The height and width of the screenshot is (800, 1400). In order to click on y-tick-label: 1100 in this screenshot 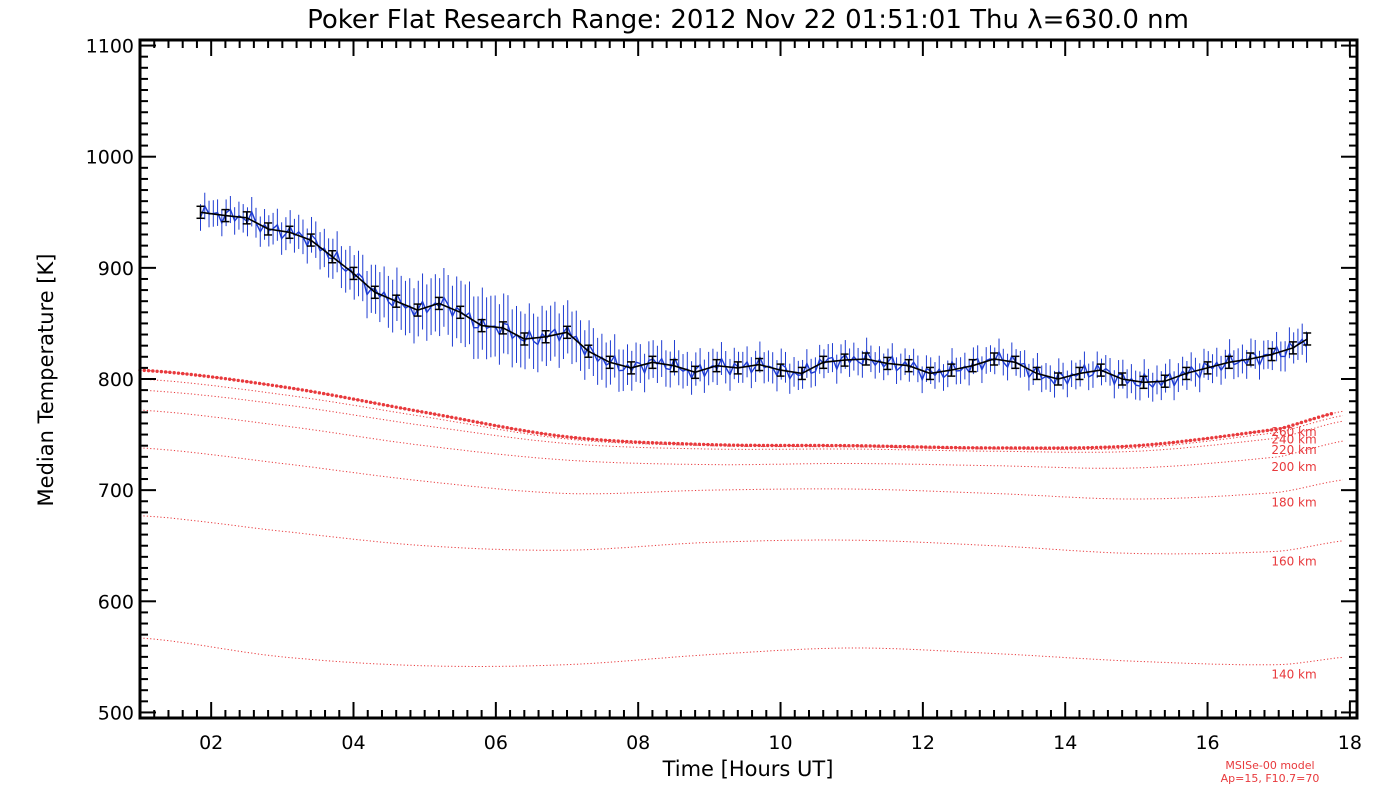, I will do `click(110, 47)`.